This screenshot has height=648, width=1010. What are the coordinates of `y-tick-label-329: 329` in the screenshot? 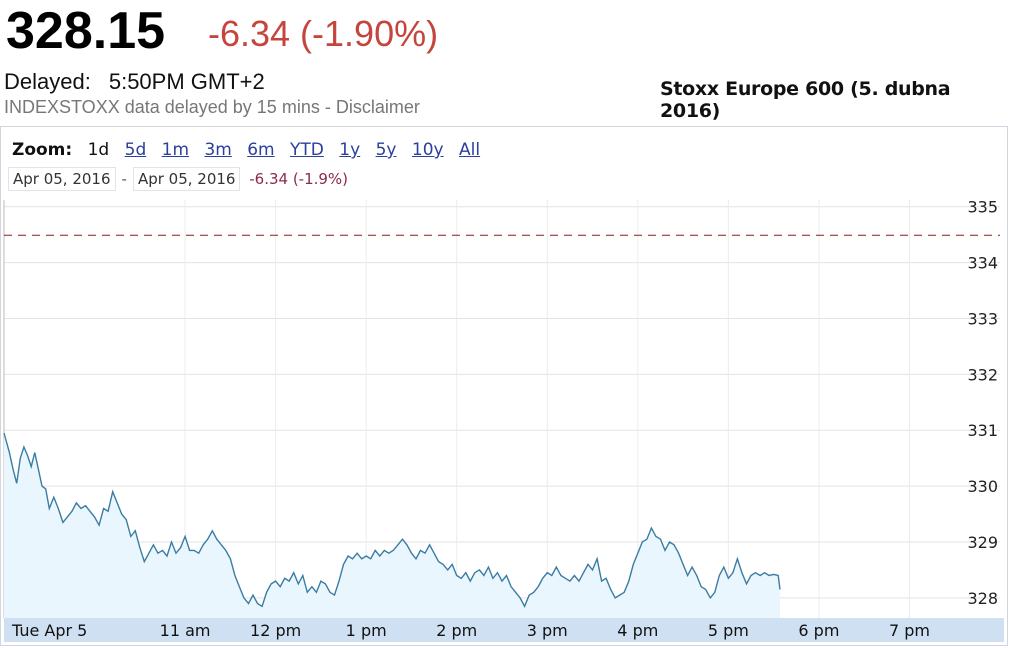 It's located at (982, 542).